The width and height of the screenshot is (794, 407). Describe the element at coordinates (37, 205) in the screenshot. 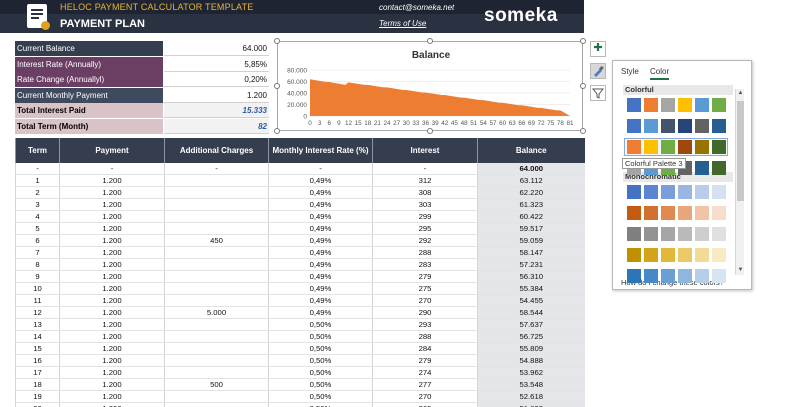

I see `term-cell: 3` at that location.